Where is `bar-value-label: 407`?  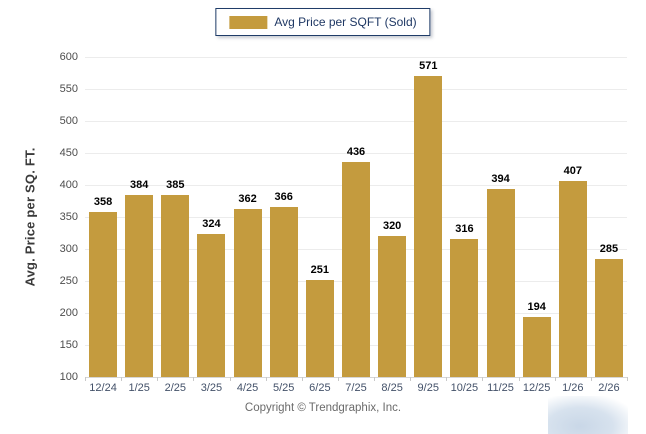
bar-value-label: 407 is located at coordinates (572, 170).